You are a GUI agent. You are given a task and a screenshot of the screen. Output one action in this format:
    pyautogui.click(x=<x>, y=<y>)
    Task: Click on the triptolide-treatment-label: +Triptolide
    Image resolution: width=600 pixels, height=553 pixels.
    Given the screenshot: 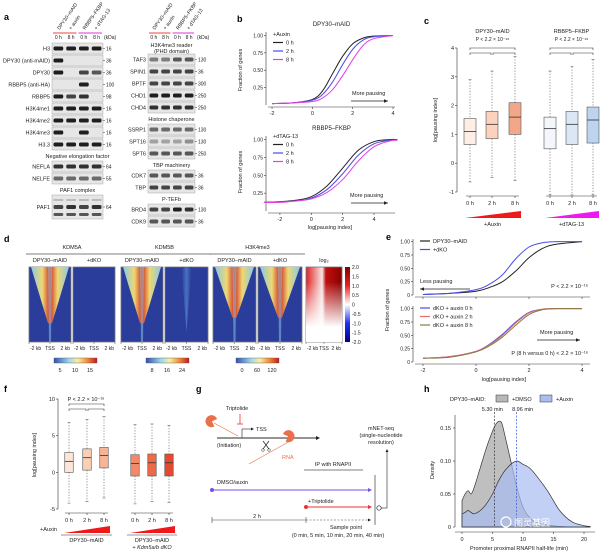 What is the action you would take?
    pyautogui.click(x=321, y=502)
    